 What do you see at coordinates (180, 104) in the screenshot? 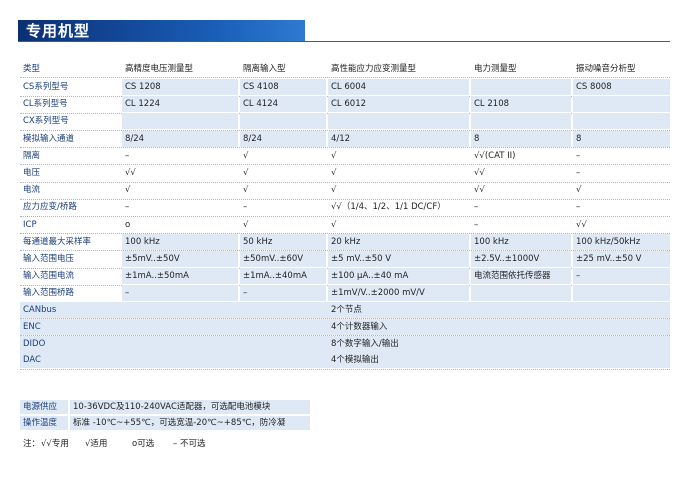
I see `cell: CL 1224` at bounding box center [180, 104].